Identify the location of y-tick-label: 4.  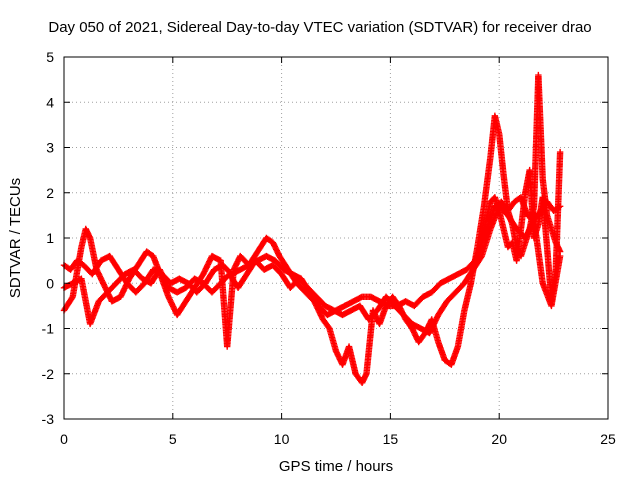
(50, 102).